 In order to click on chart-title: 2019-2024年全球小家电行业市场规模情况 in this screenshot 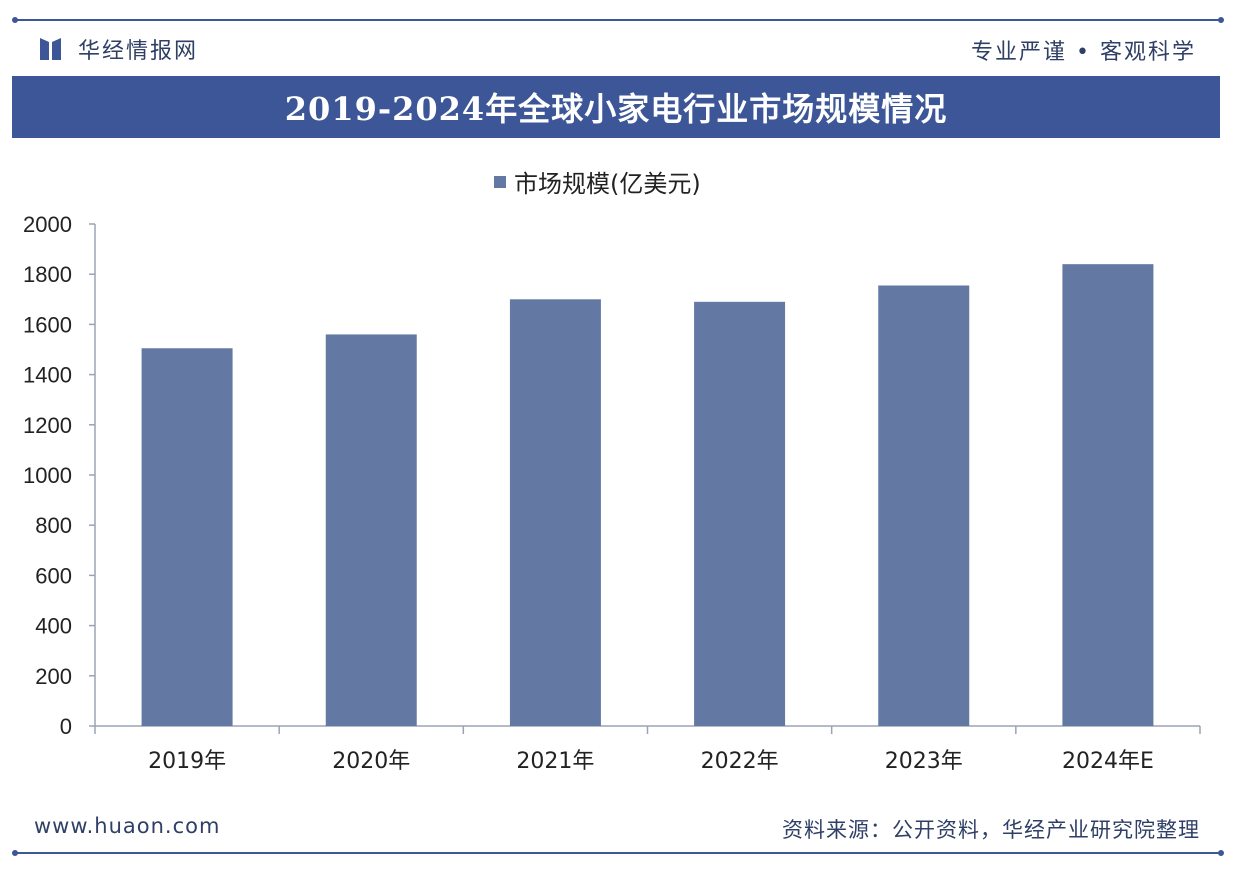, I will do `click(616, 109)`.